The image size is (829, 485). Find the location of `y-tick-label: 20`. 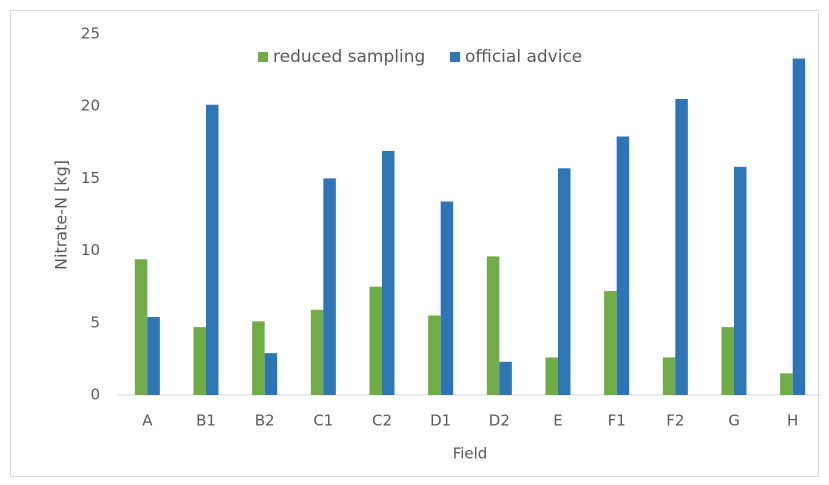

y-tick-label: 20 is located at coordinates (90, 106).